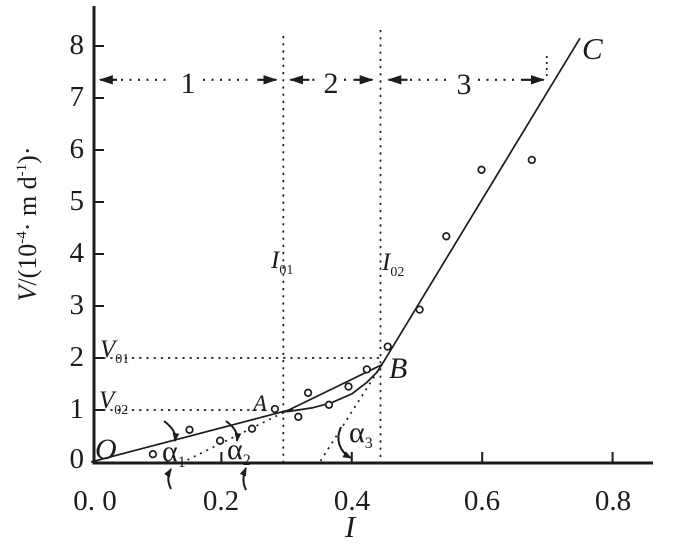 The width and height of the screenshot is (700, 552). I want to click on alpha1-lower-arrow, so click(168, 479).